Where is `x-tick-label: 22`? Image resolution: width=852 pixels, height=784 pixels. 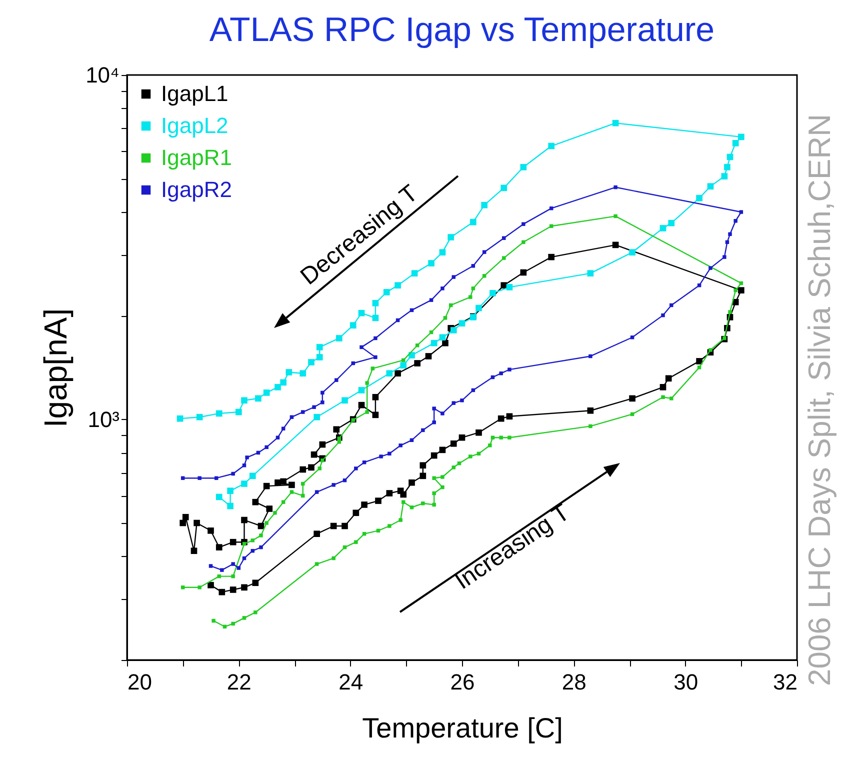 x-tick-label: 22 is located at coordinates (239, 682).